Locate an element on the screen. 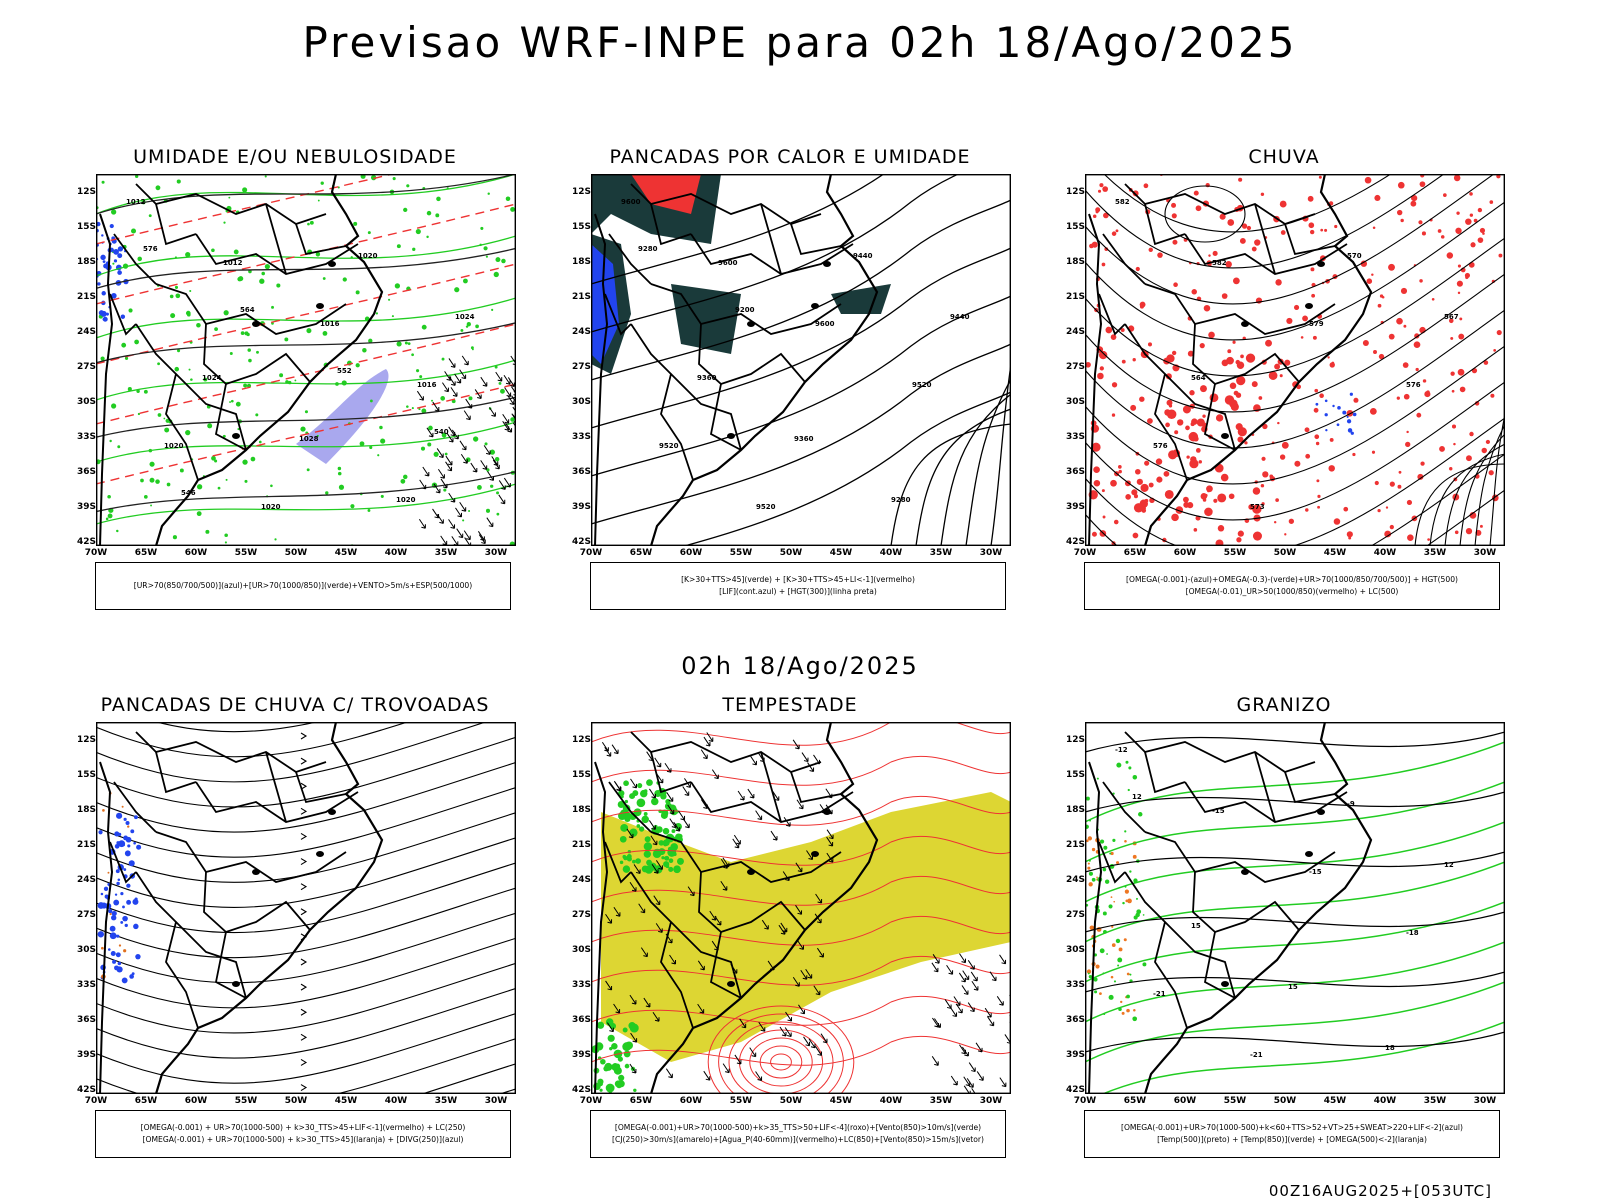 The height and width of the screenshot is (1200, 1600). contour-label: 9360 is located at coordinates (804, 439).